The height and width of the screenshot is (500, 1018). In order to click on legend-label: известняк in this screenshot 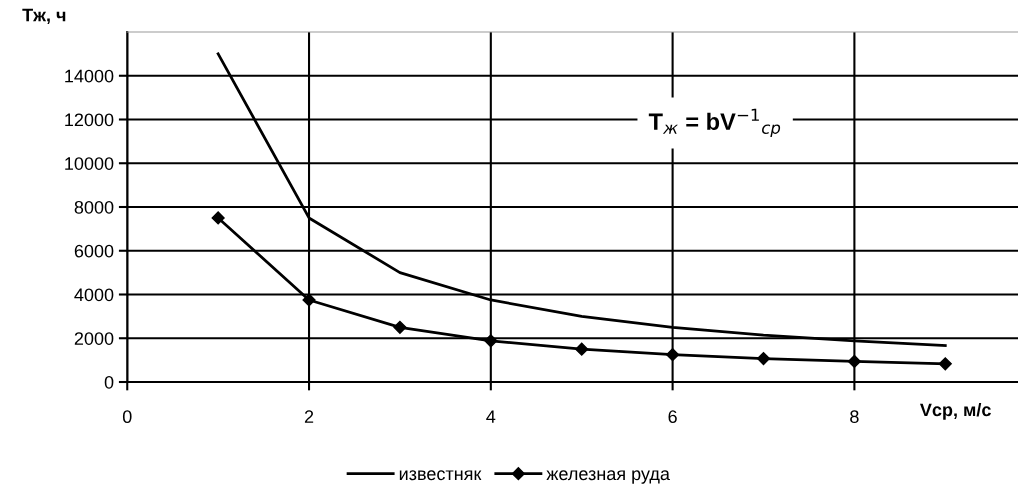, I will do `click(440, 475)`.